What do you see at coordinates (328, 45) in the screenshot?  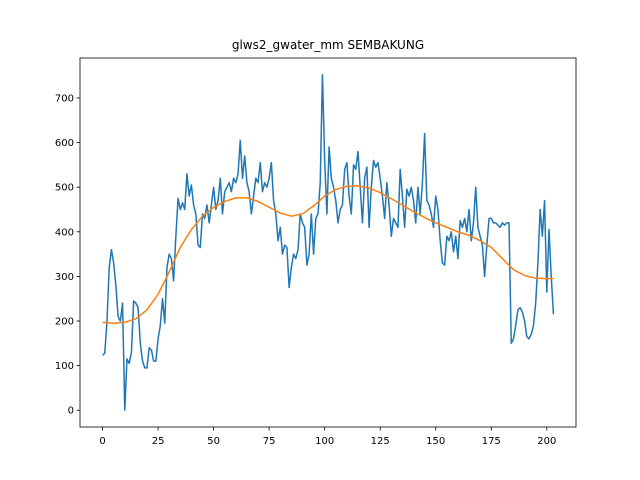 I see `chart-title: glws2_gwater_mm SEMBAKUNG` at bounding box center [328, 45].